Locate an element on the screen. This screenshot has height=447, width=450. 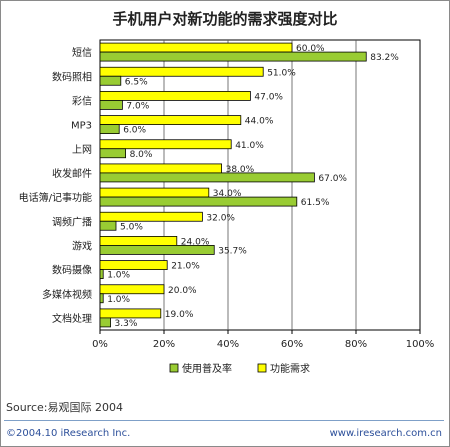
data-label-usage: 5.0% is located at coordinates (131, 227).